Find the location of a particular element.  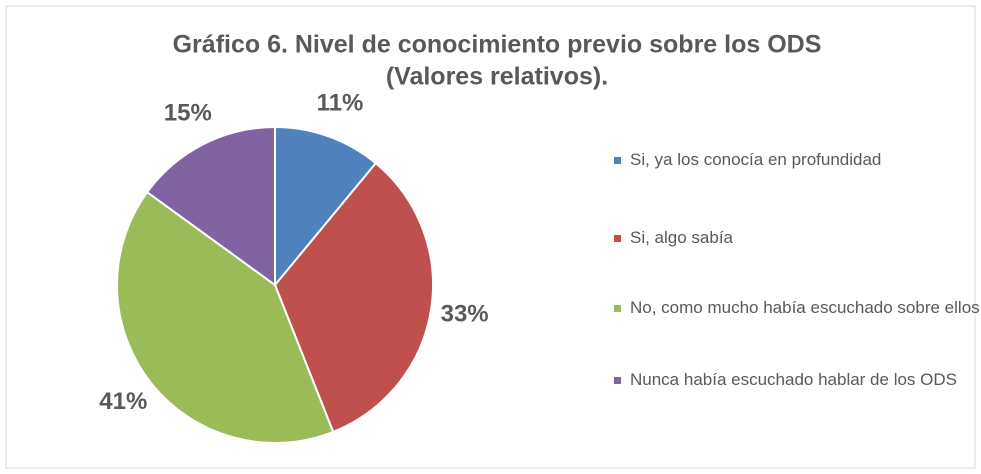

legend-label: Nunca había escuchado hablar de los ODS is located at coordinates (793, 379).